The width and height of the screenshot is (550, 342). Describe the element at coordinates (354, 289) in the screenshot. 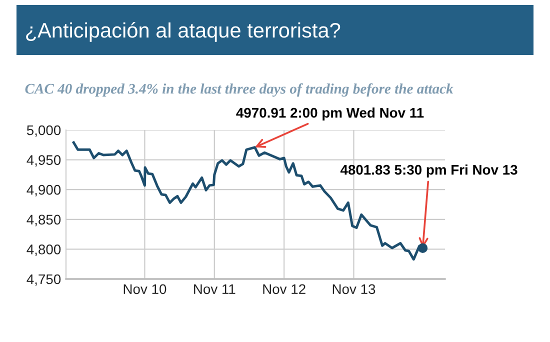

I see `x-tick-label: Nov 13` at that location.